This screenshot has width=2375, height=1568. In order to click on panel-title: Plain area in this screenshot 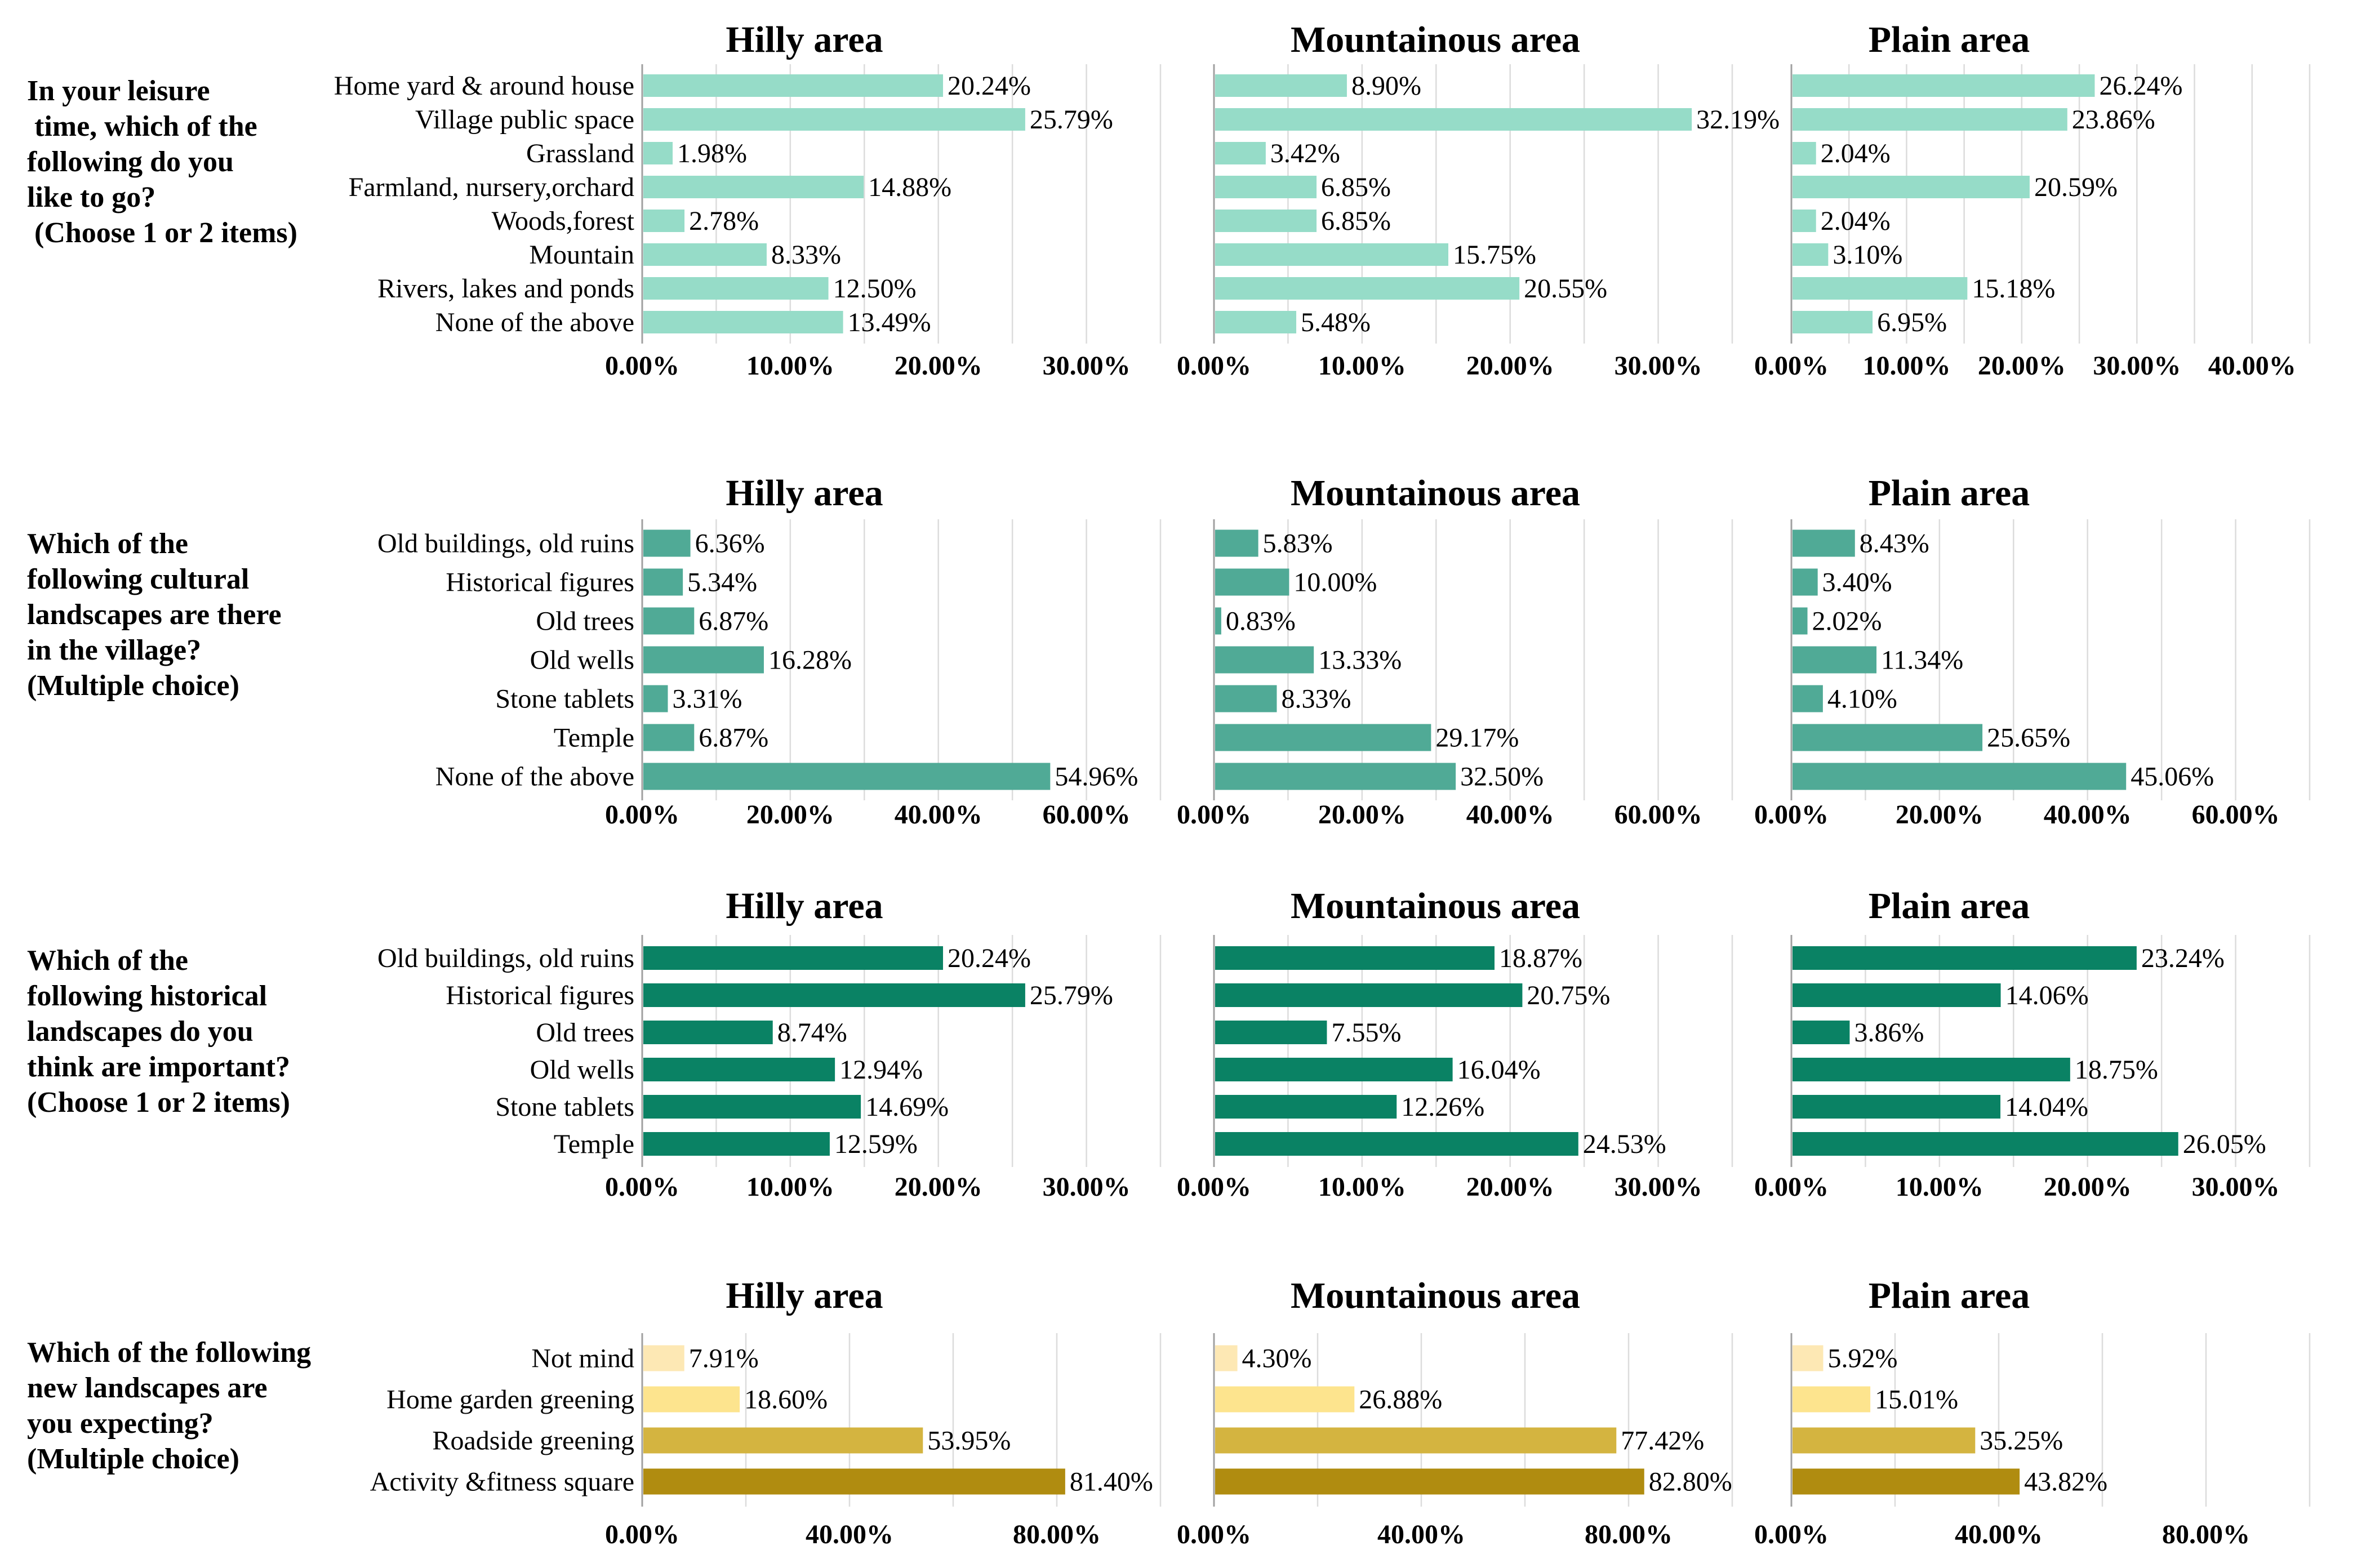, I will do `click(1949, 905)`.